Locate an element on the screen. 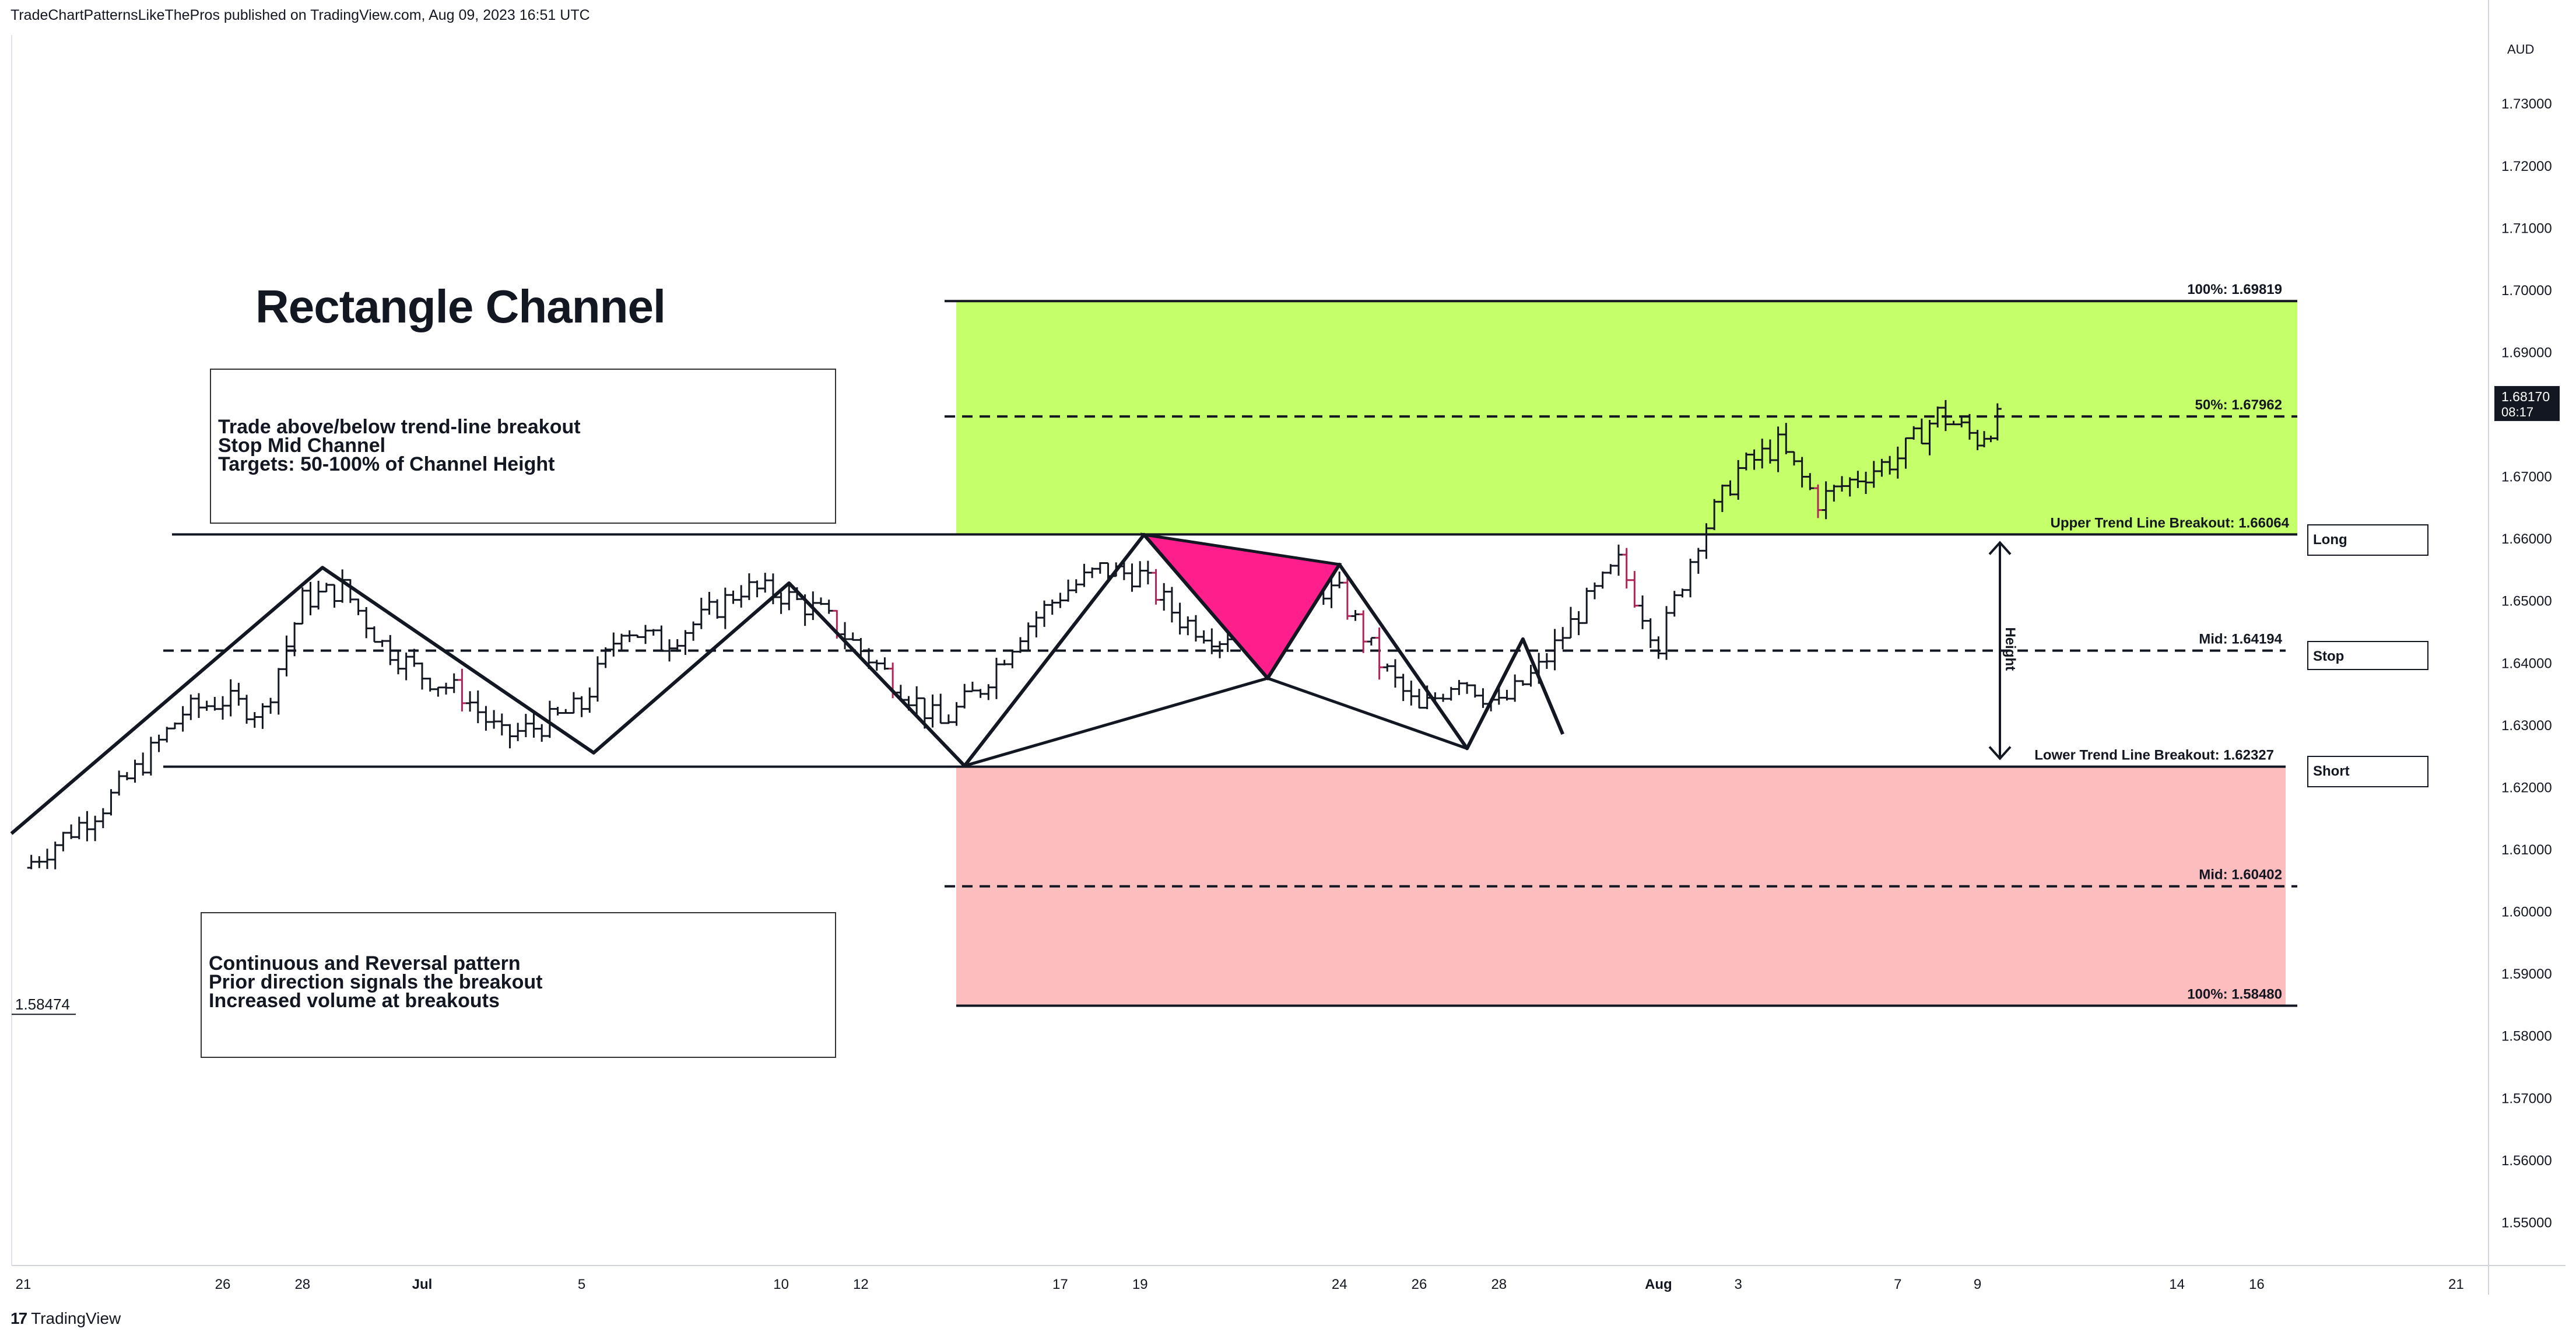 The image size is (2576, 1339). stop-button: Stop is located at coordinates (2367, 655).